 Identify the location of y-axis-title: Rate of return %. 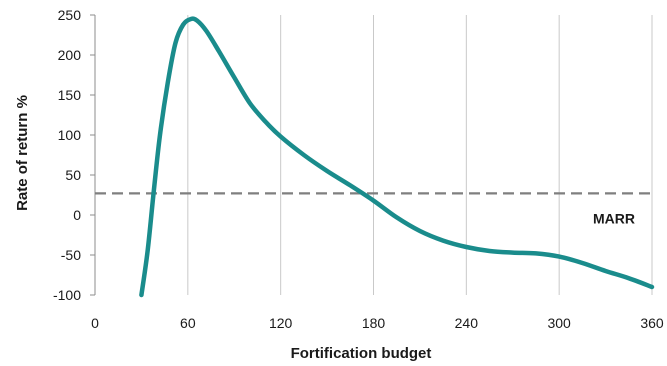
(22, 153).